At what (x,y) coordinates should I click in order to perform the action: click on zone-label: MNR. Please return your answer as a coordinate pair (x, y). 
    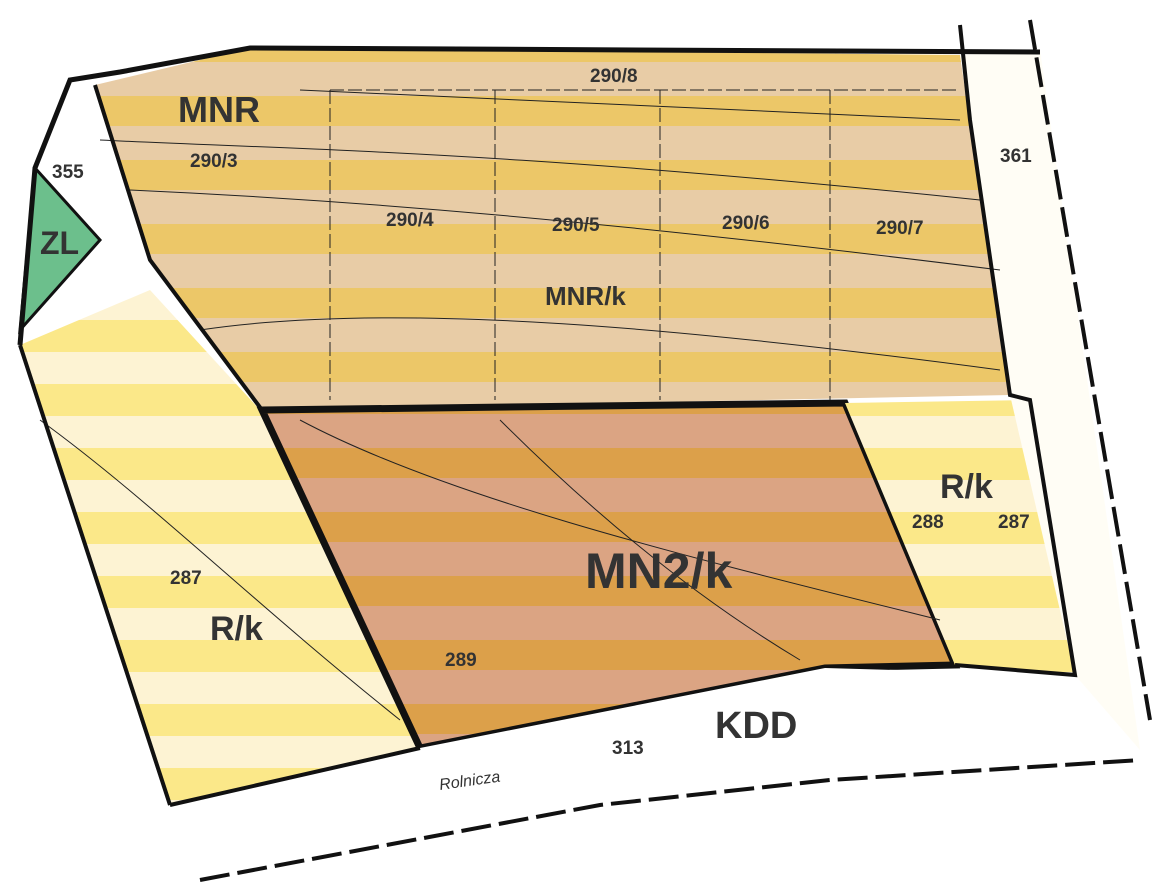
    Looking at the image, I should click on (219, 109).